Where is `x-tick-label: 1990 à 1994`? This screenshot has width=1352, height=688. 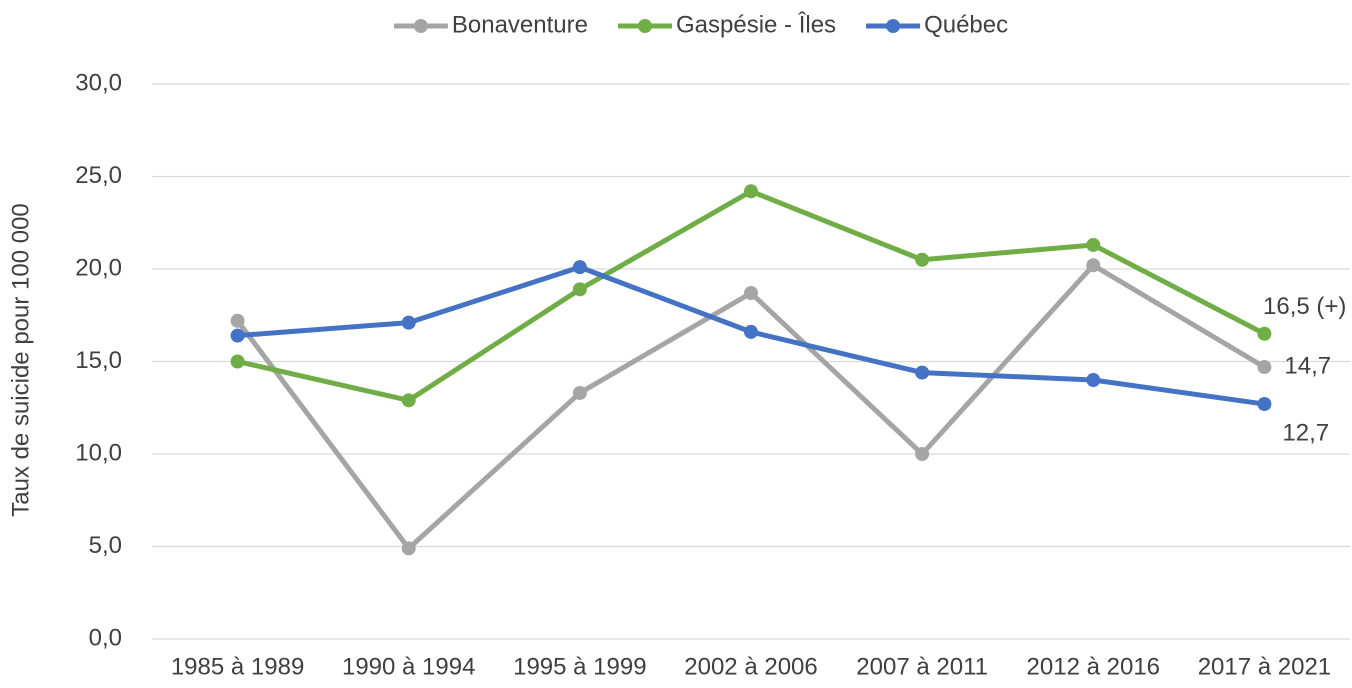 x-tick-label: 1990 à 1994 is located at coordinates (408, 666).